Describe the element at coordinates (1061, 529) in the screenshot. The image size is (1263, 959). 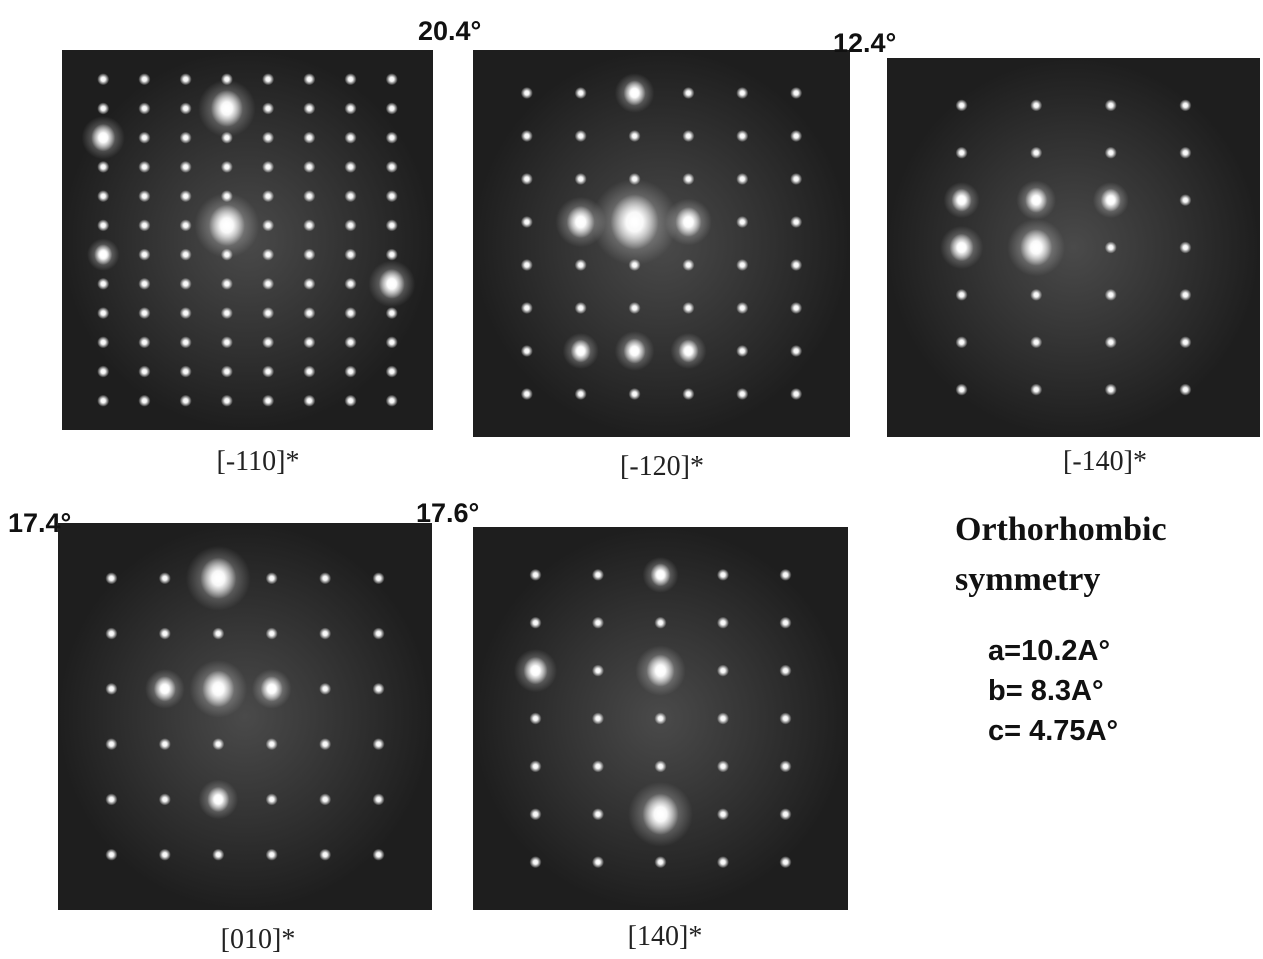
I see `symmetry-title: Orthorhombic` at that location.